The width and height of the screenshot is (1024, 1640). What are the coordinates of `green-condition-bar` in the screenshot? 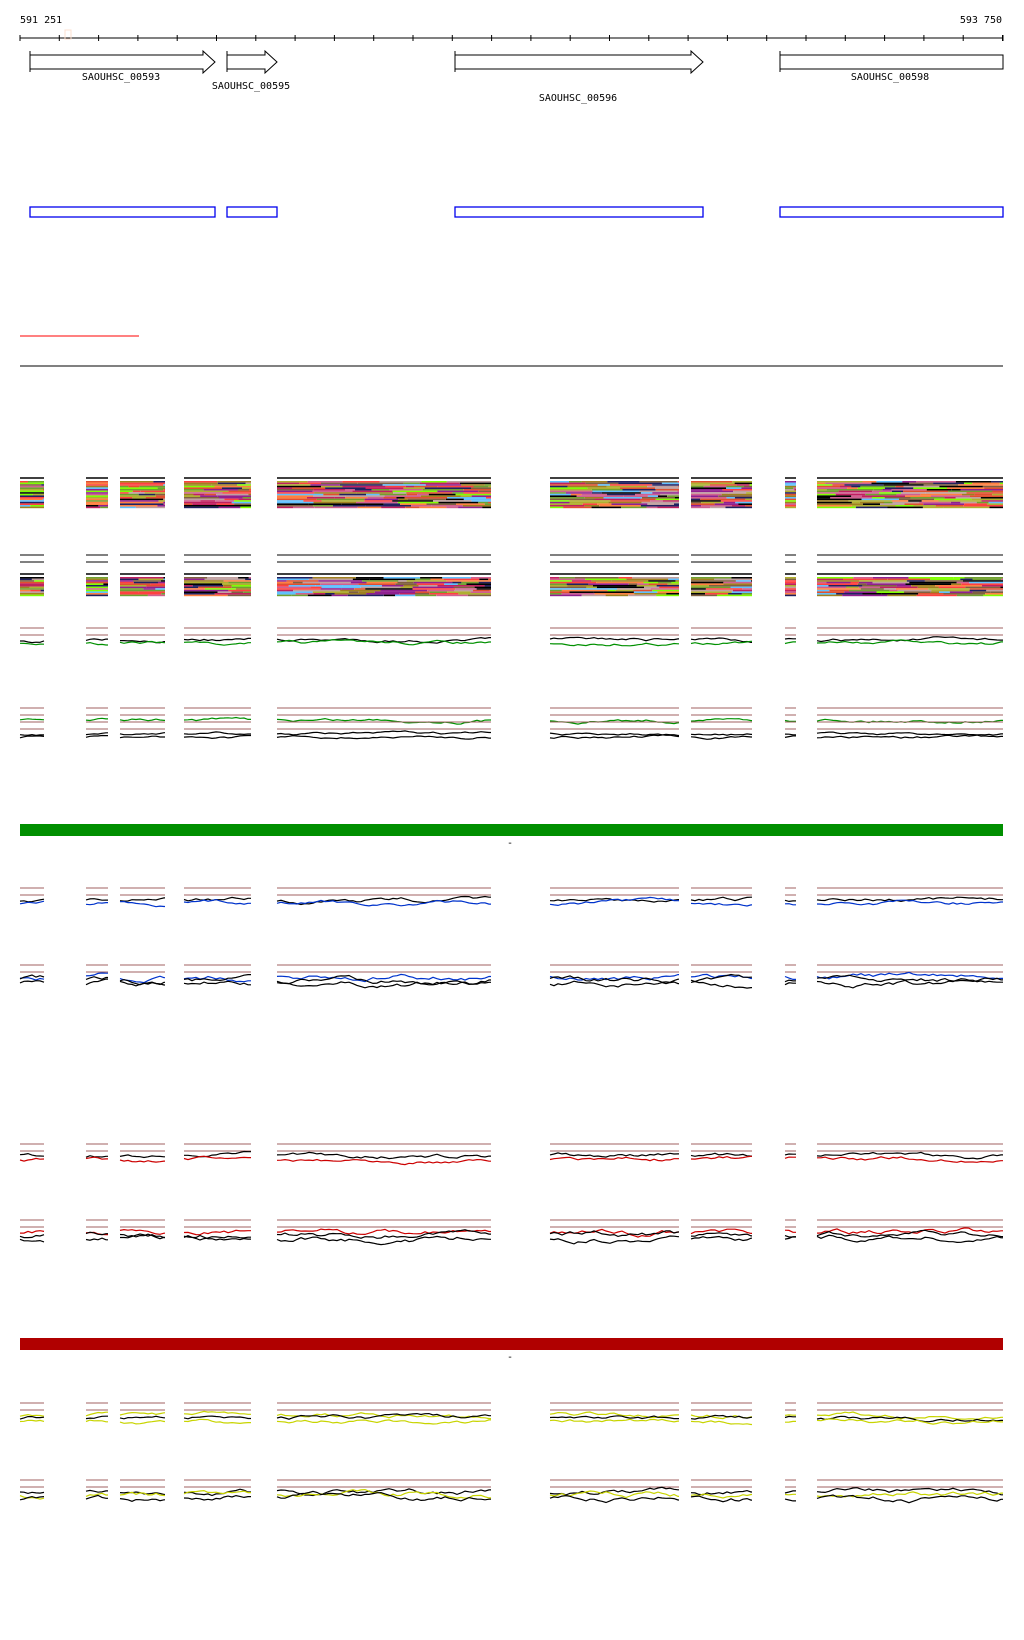 It's located at (511, 830).